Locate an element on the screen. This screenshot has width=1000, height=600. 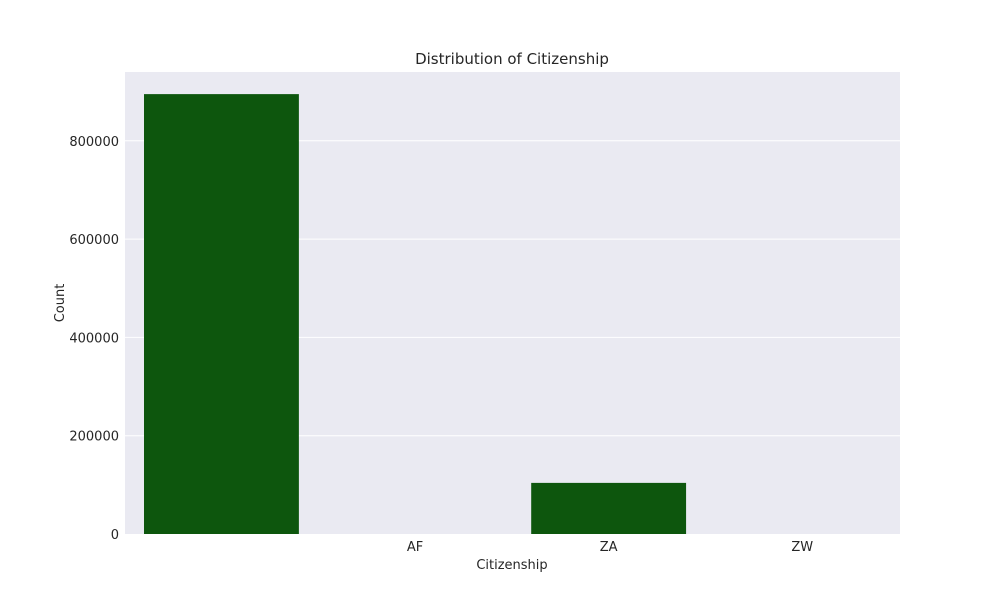
x-tick-labels: AF ZA ZW is located at coordinates (610, 547).